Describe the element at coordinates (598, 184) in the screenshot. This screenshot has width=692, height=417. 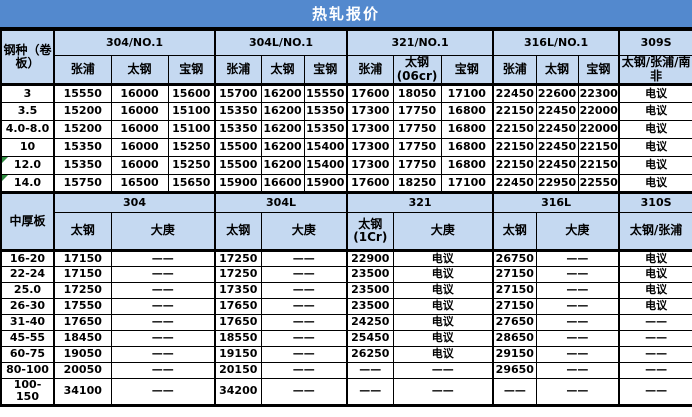
I see `price-cell: 22550` at that location.